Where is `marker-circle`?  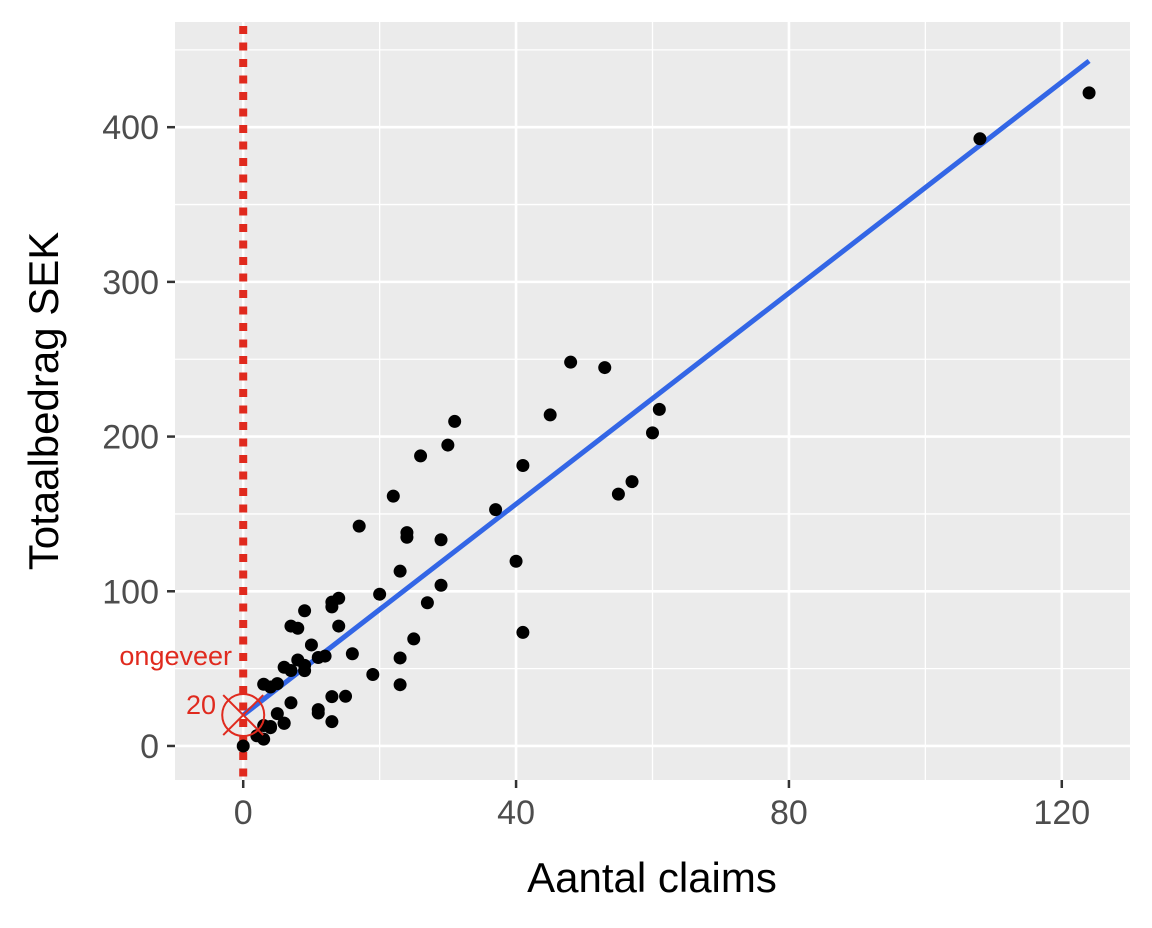 marker-circle is located at coordinates (243, 715).